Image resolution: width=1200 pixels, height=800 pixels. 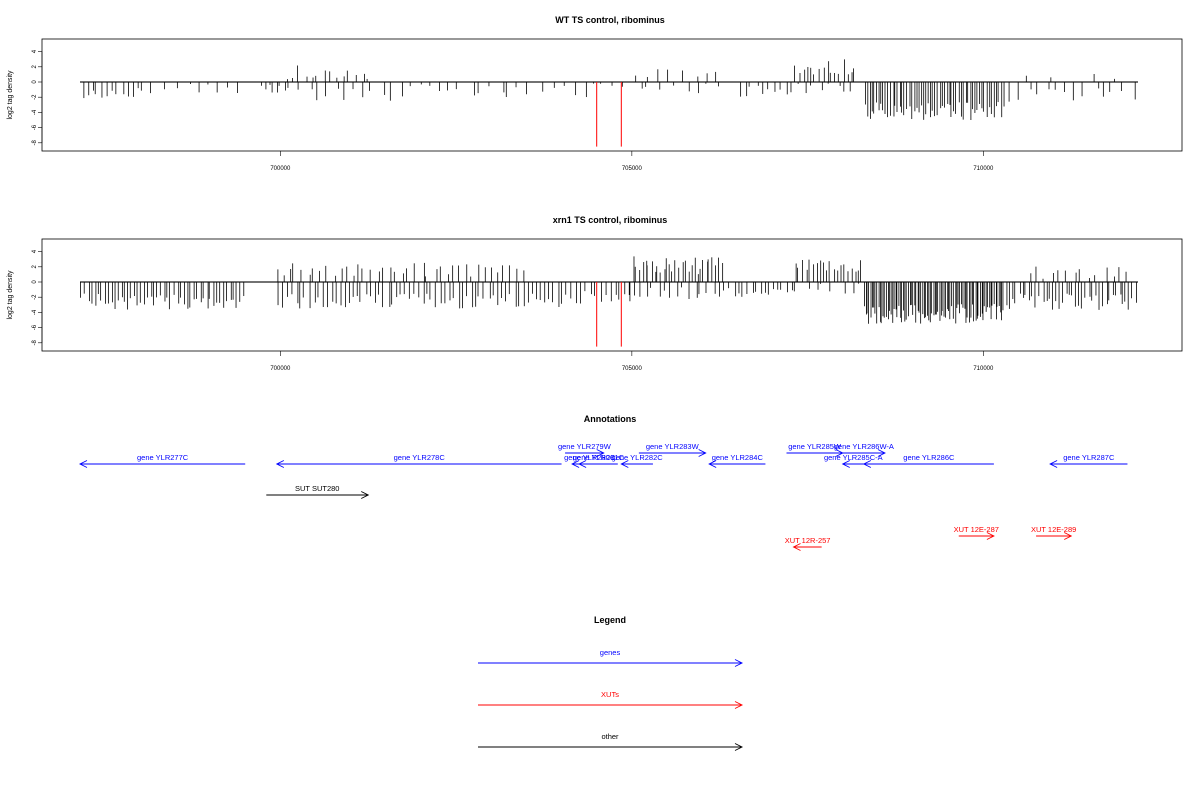 I want to click on annotation-feature: gene YLR281C, so click(x=599, y=460).